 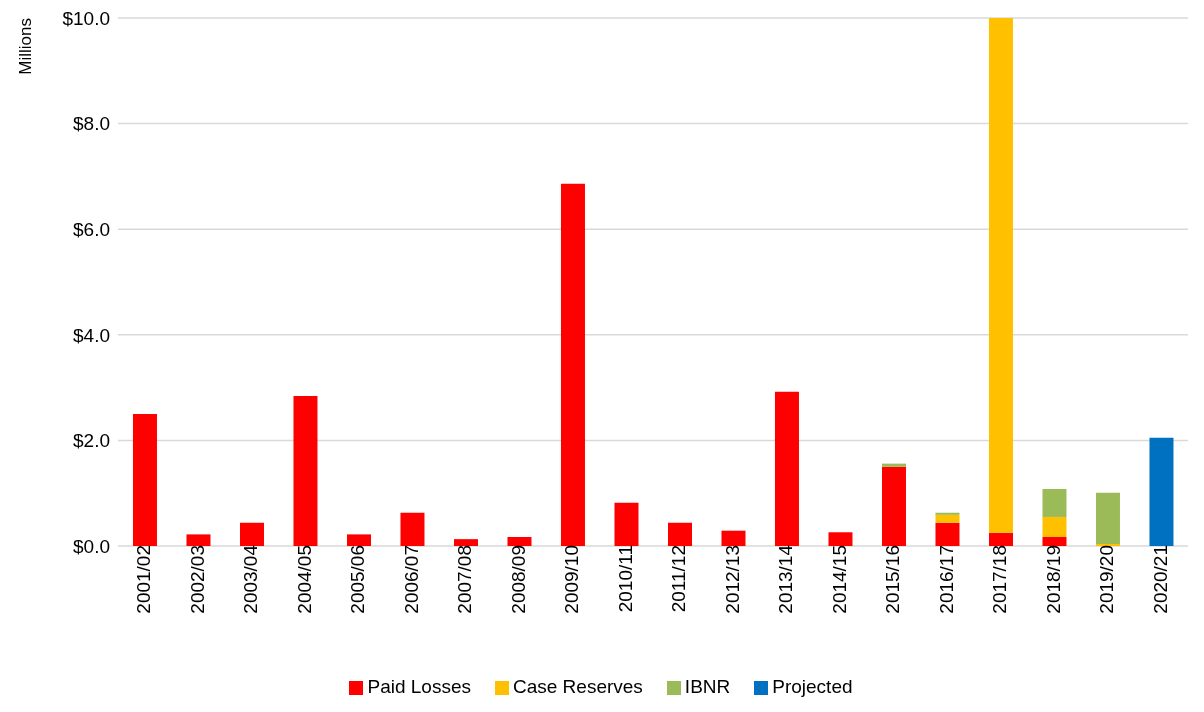 What do you see at coordinates (91, 229) in the screenshot?
I see `y-tick-label: $6.0` at bounding box center [91, 229].